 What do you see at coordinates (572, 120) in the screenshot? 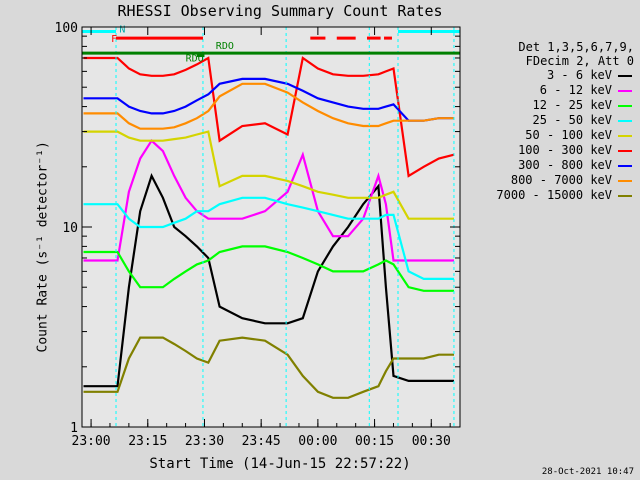
I see `legend-label: 25 - 50 keV` at bounding box center [572, 120].